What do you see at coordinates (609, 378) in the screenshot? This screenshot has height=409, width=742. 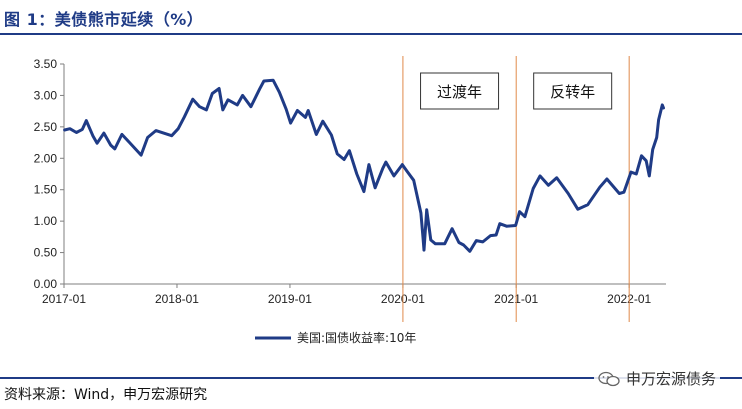 I see `wechat-icon` at bounding box center [609, 378].